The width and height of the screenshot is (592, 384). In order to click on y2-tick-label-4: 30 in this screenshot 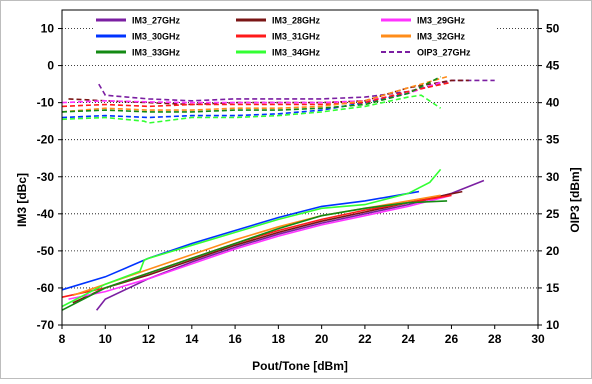, I will do `click(553, 177)`.